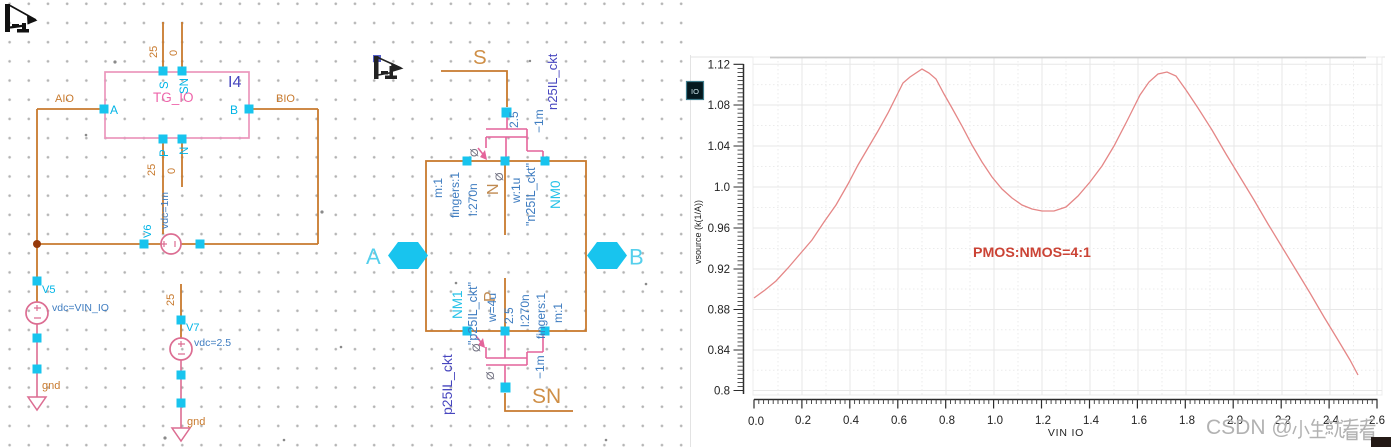 The height and width of the screenshot is (447, 1391). I want to click on svg-text: V5, so click(48, 290).